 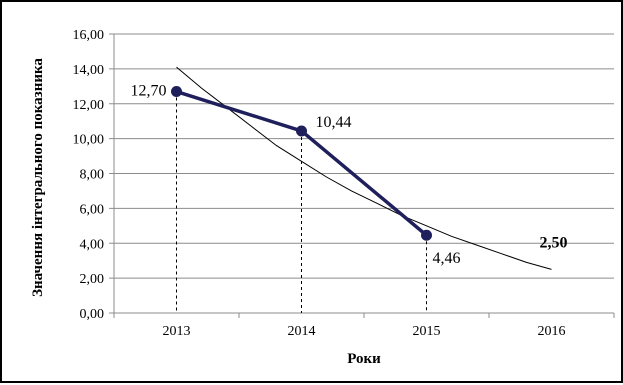 What do you see at coordinates (364, 359) in the screenshot?
I see `x-axis-title: Роки` at bounding box center [364, 359].